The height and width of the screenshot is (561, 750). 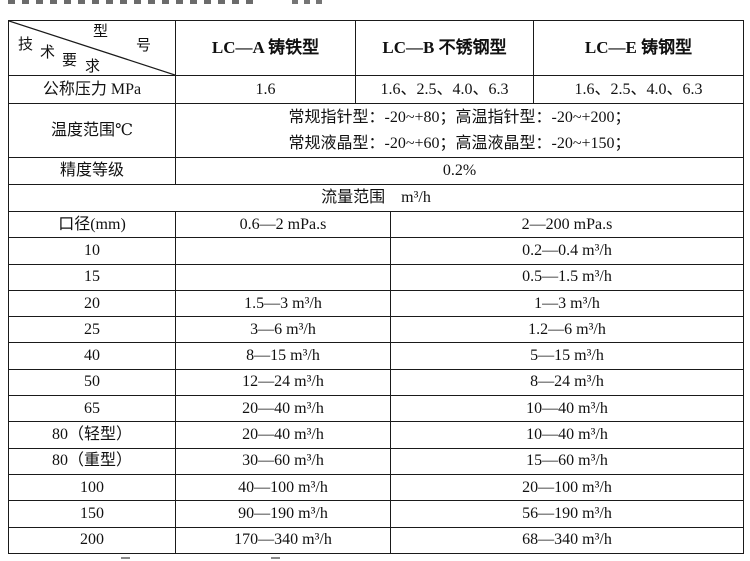 What do you see at coordinates (92, 130) in the screenshot?
I see `temperature-label: 温度范围℃` at bounding box center [92, 130].